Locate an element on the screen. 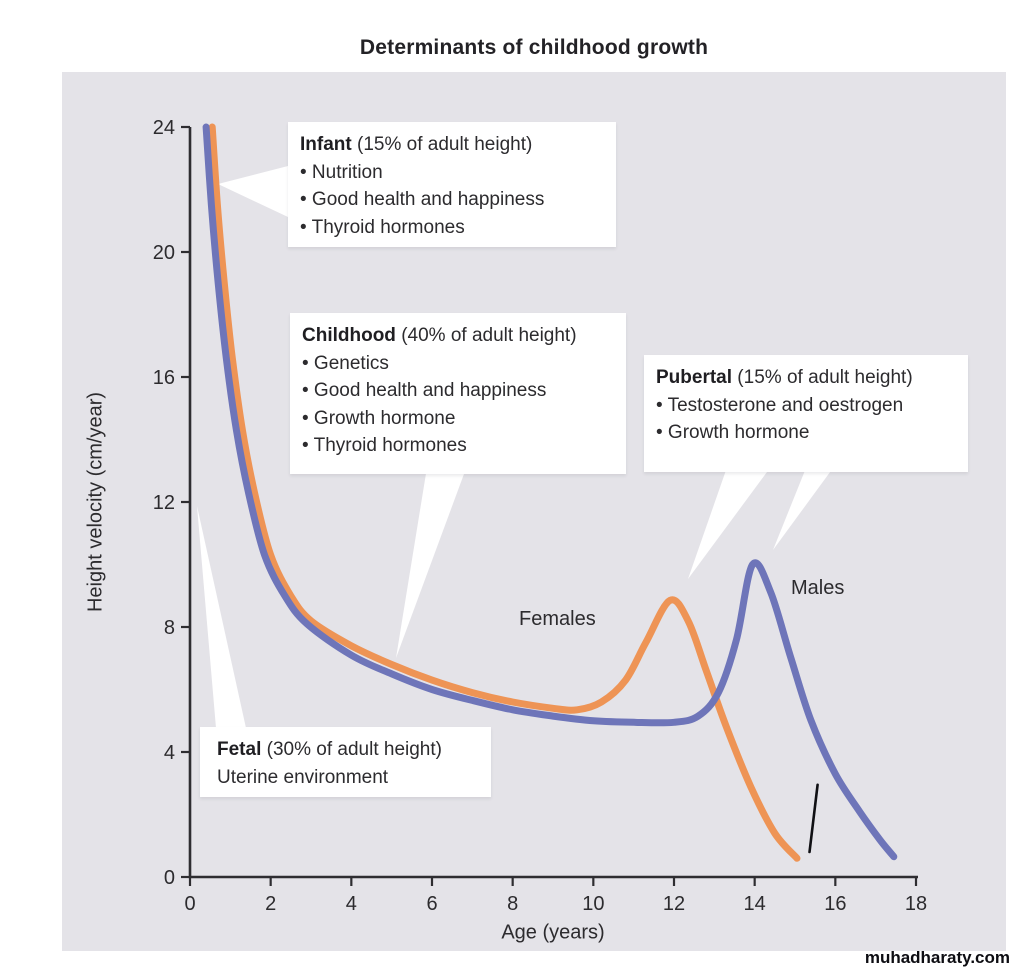 The image size is (1024, 980). x-tick-label: 16 is located at coordinates (835, 904).